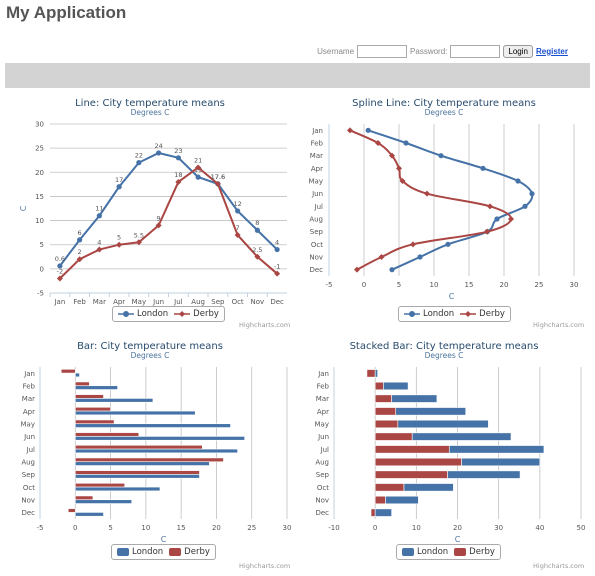 This screenshot has height=576, width=595. What do you see at coordinates (99, 243) in the screenshot?
I see `data-label: 4` at bounding box center [99, 243].